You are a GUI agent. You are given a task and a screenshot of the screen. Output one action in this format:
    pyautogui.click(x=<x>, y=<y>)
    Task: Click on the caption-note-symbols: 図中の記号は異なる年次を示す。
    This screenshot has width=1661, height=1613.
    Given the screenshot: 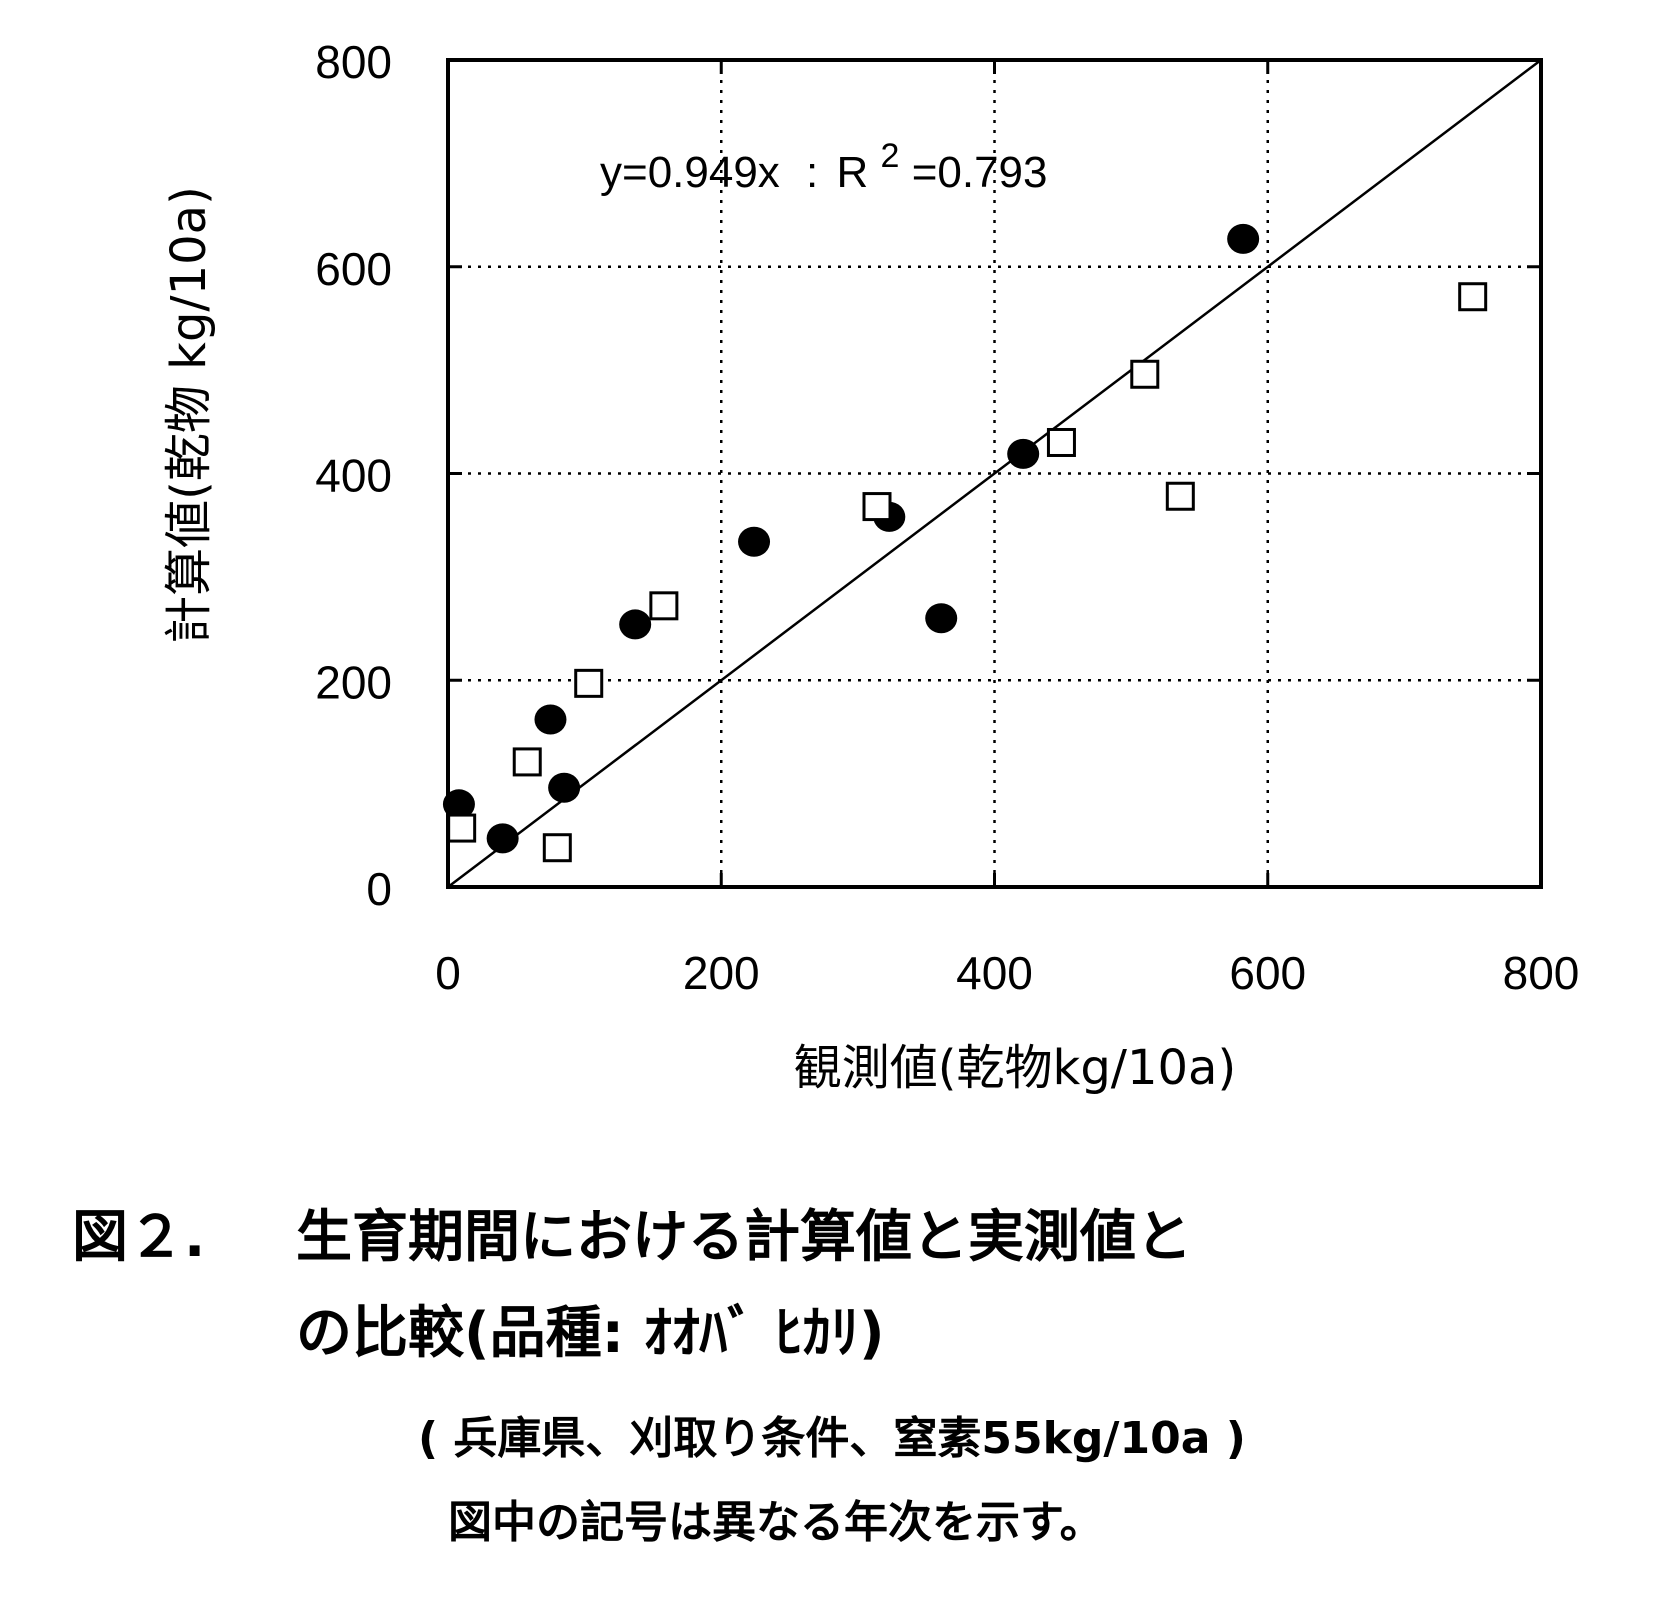 What is the action you would take?
    pyautogui.click(x=776, y=1522)
    